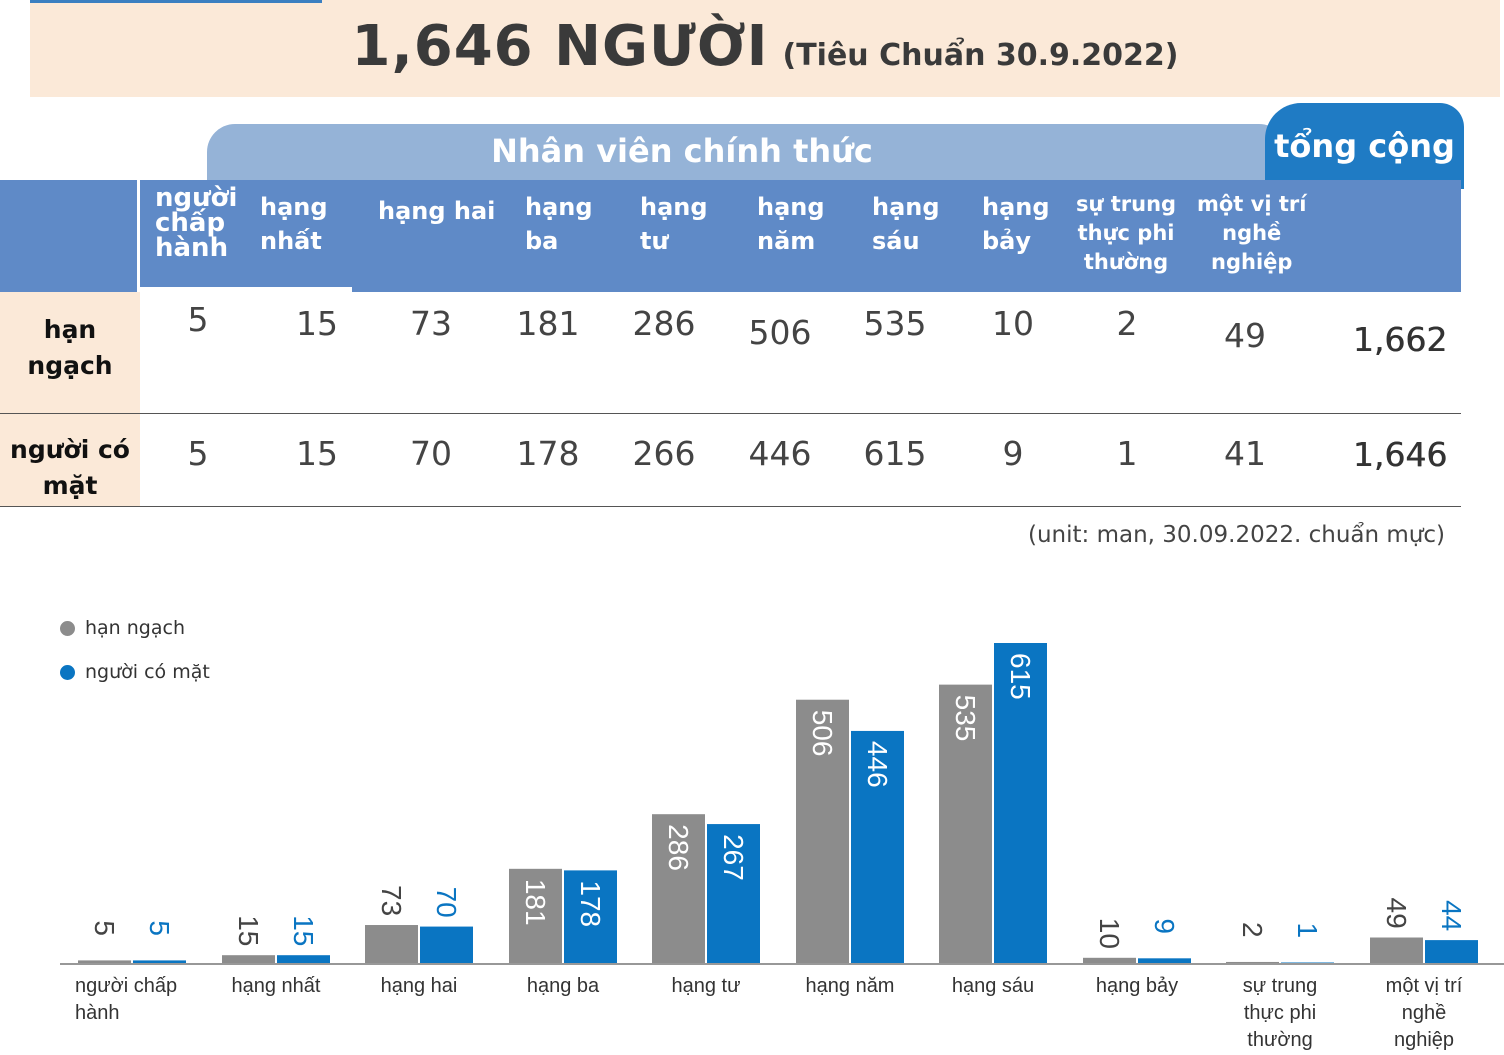 This screenshot has width=1504, height=1055. I want to click on row-label-line: người có, so click(70, 449).